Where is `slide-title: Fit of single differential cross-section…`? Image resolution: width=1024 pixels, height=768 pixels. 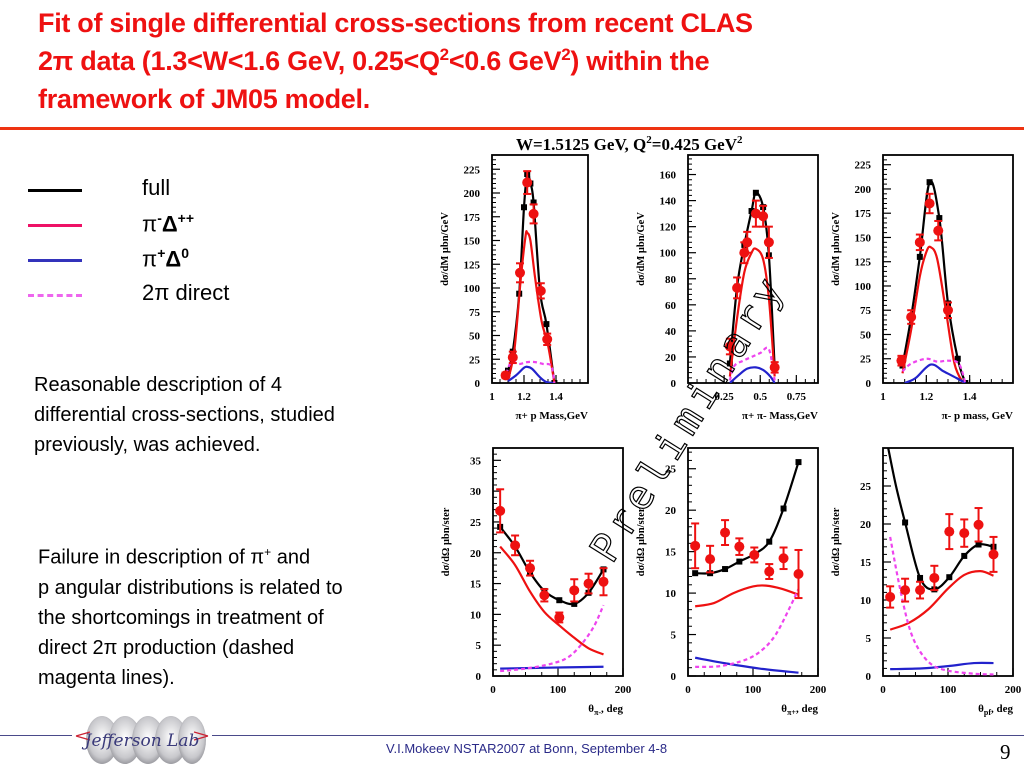 slide-title: Fit of single differential cross-section… is located at coordinates (518, 61).